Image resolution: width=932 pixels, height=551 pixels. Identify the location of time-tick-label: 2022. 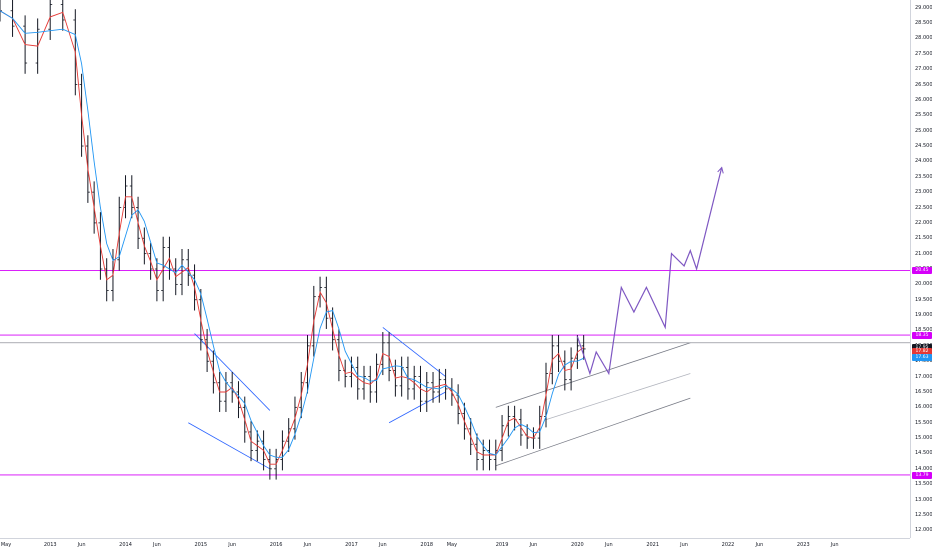
(728, 545).